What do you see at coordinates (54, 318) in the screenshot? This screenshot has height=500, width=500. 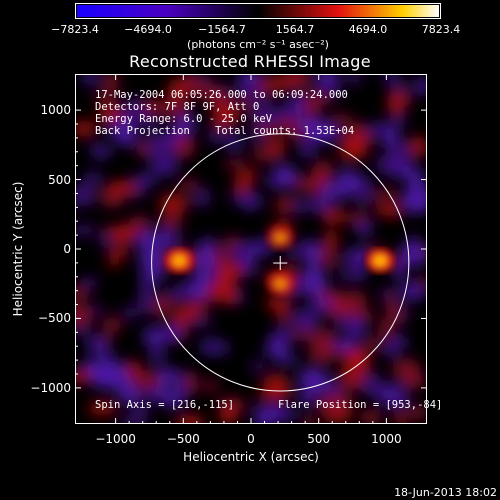 I see `y-tick-label: −500` at bounding box center [54, 318].